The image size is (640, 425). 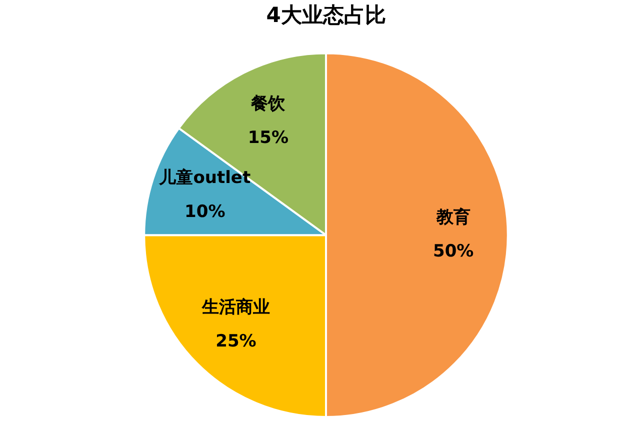 I want to click on slice-label: 生活商业, so click(x=235, y=308).